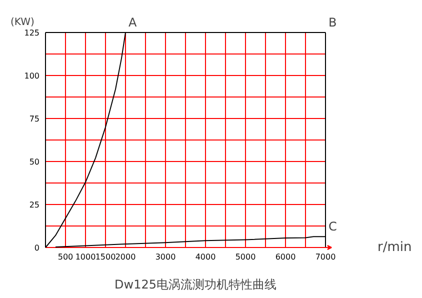  What do you see at coordinates (66, 257) in the screenshot?
I see `x-tick-label: 500` at bounding box center [66, 257].